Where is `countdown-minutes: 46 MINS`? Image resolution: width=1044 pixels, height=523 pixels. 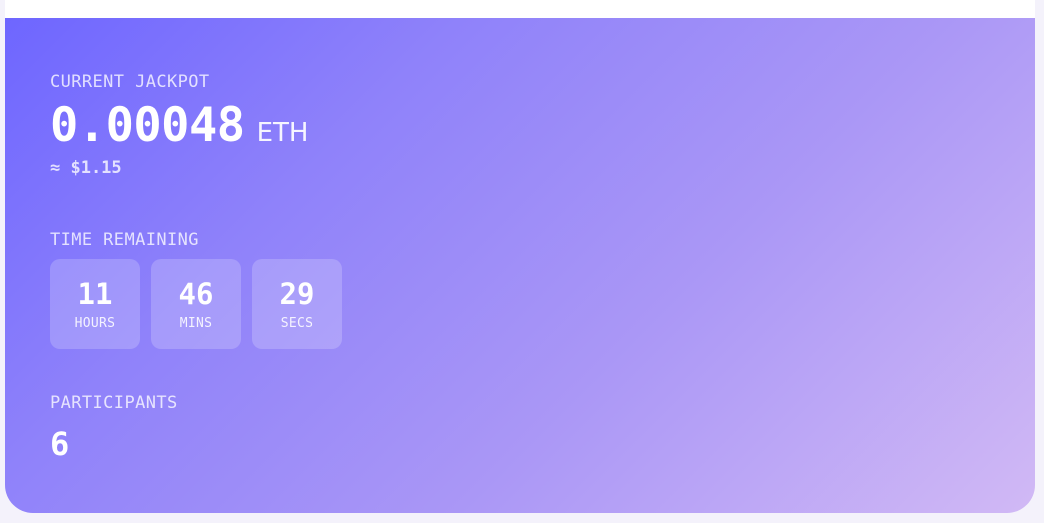
countdown-minutes: 46 MINS is located at coordinates (196, 304).